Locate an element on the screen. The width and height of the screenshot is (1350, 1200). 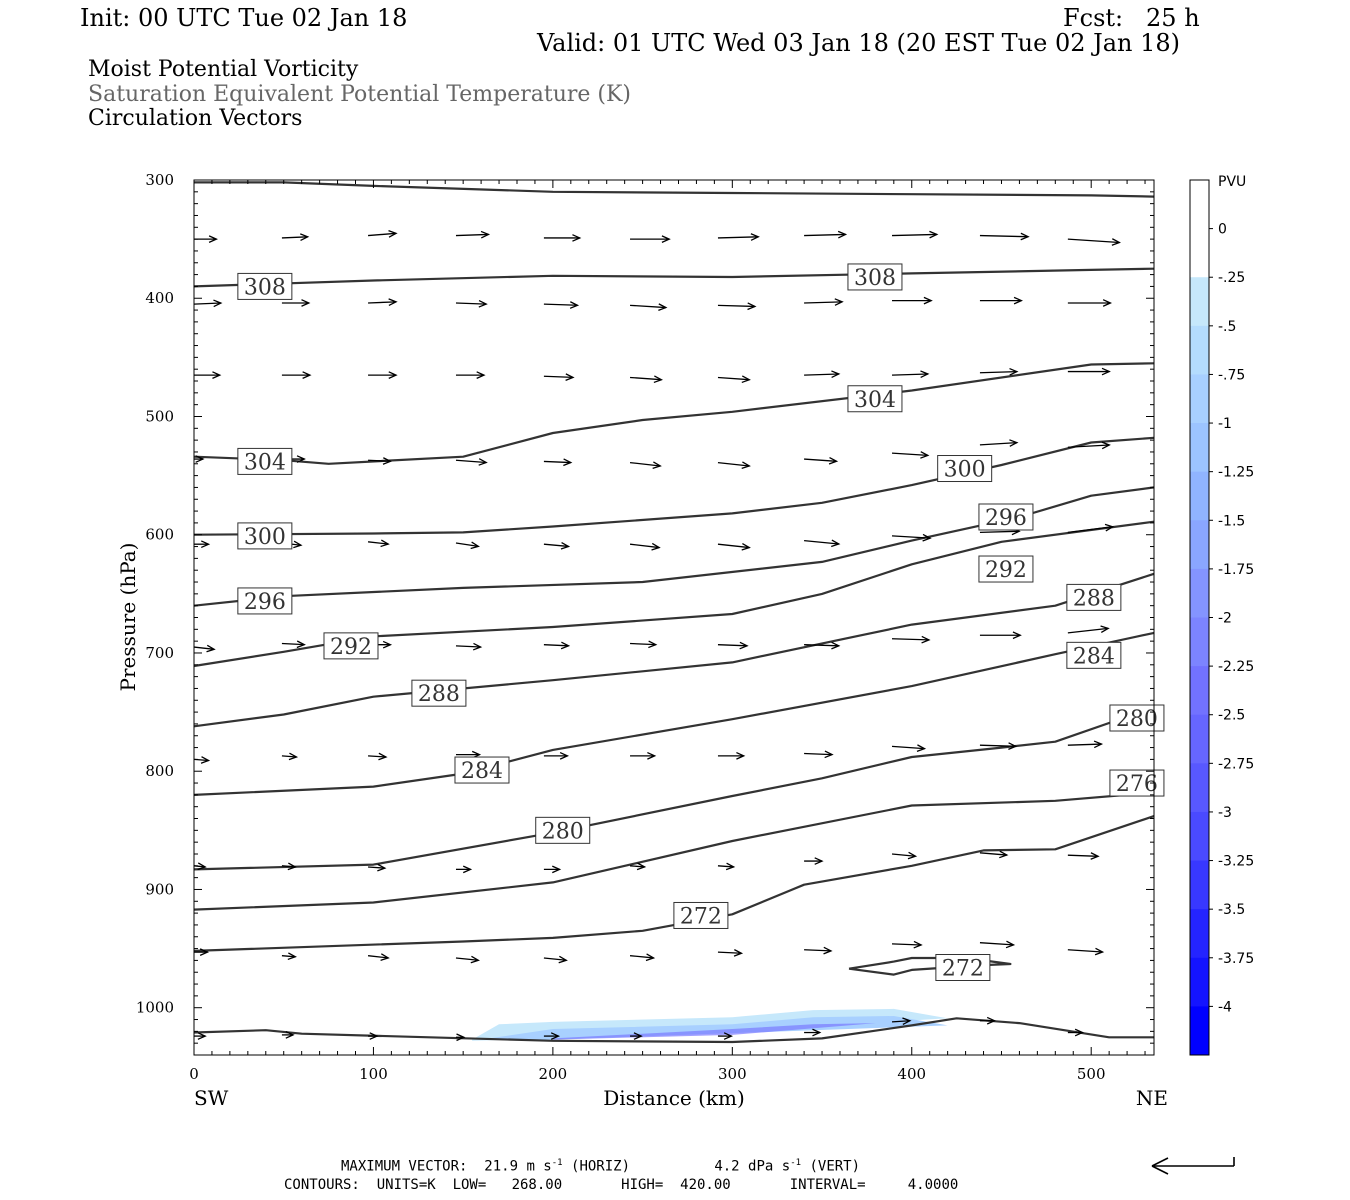
contour-label-text: 292 is located at coordinates (351, 647).